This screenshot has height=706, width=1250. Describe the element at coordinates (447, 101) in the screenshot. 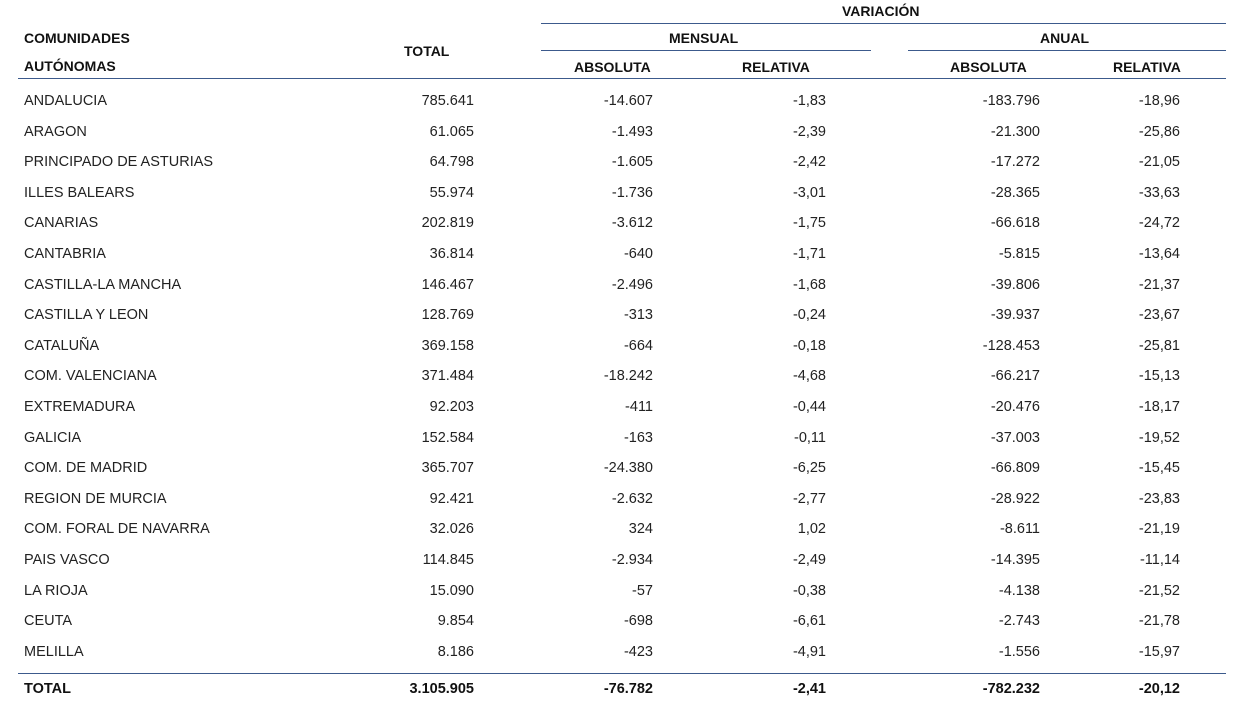

I see `cell-total: 785.641` at that location.